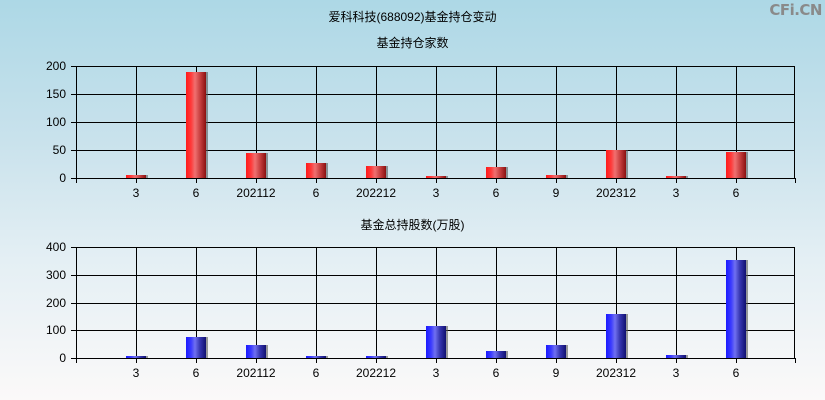 The image size is (825, 400). What do you see at coordinates (412, 43) in the screenshot?
I see `subtitle-holdings-count: 基金持仓家数` at bounding box center [412, 43].